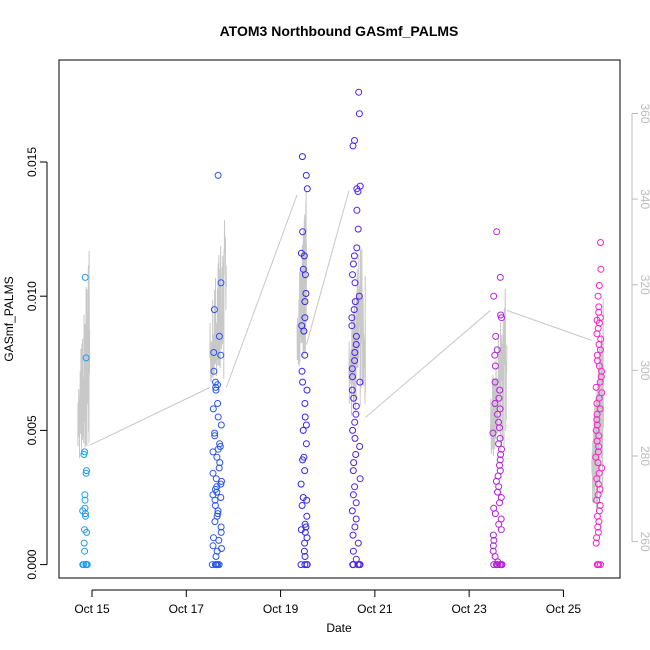 This screenshot has width=650, height=650. What do you see at coordinates (640, 327) in the screenshot?
I see `y-axis-right: 260 280 300 320 340 360` at bounding box center [640, 327].